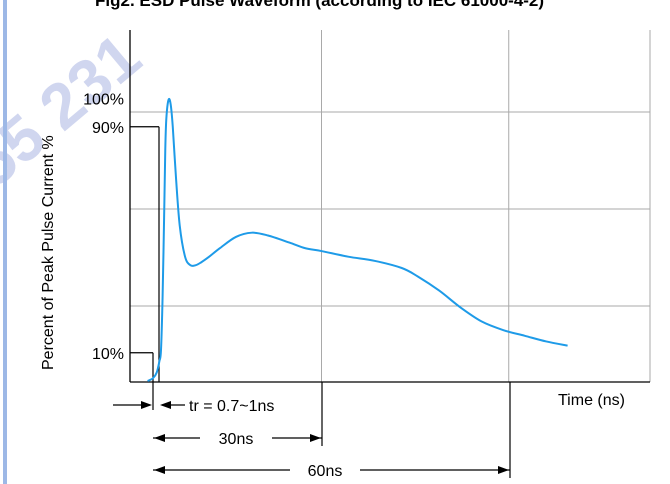  What do you see at coordinates (146, 405) in the screenshot?
I see `tr-left-arrowhead` at bounding box center [146, 405].